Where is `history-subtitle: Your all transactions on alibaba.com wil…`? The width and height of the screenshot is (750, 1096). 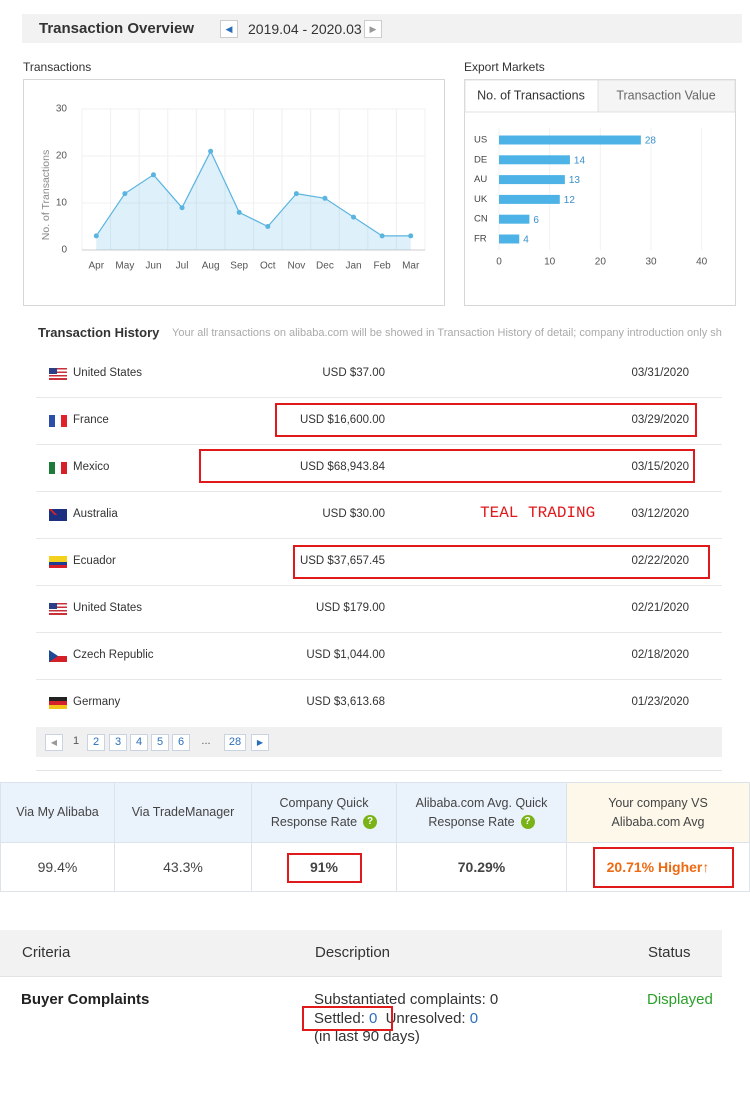 history-subtitle: Your all transactions on alibaba.com wil… is located at coordinates (447, 333).